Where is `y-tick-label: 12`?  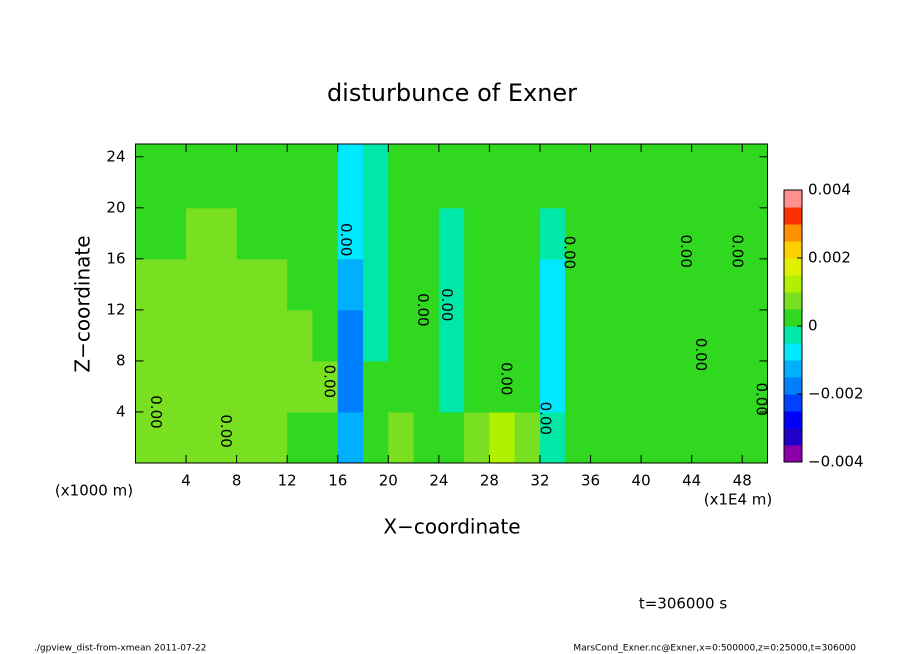
y-tick-label: 12 is located at coordinates (115, 309).